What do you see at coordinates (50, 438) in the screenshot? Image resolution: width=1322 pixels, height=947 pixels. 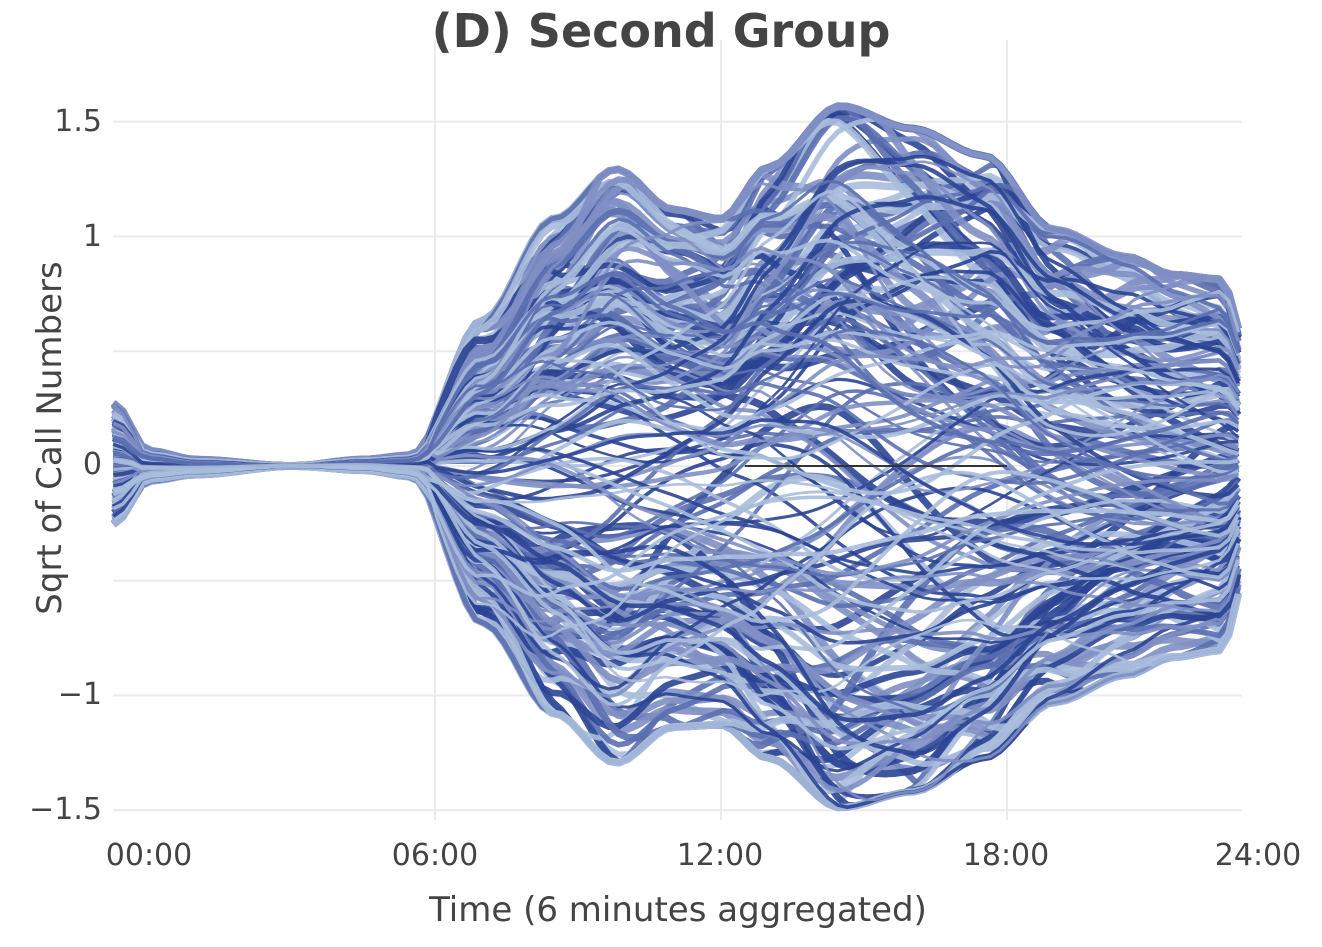 I see `y-axis-title: Sqrt of Call Numbers` at bounding box center [50, 438].